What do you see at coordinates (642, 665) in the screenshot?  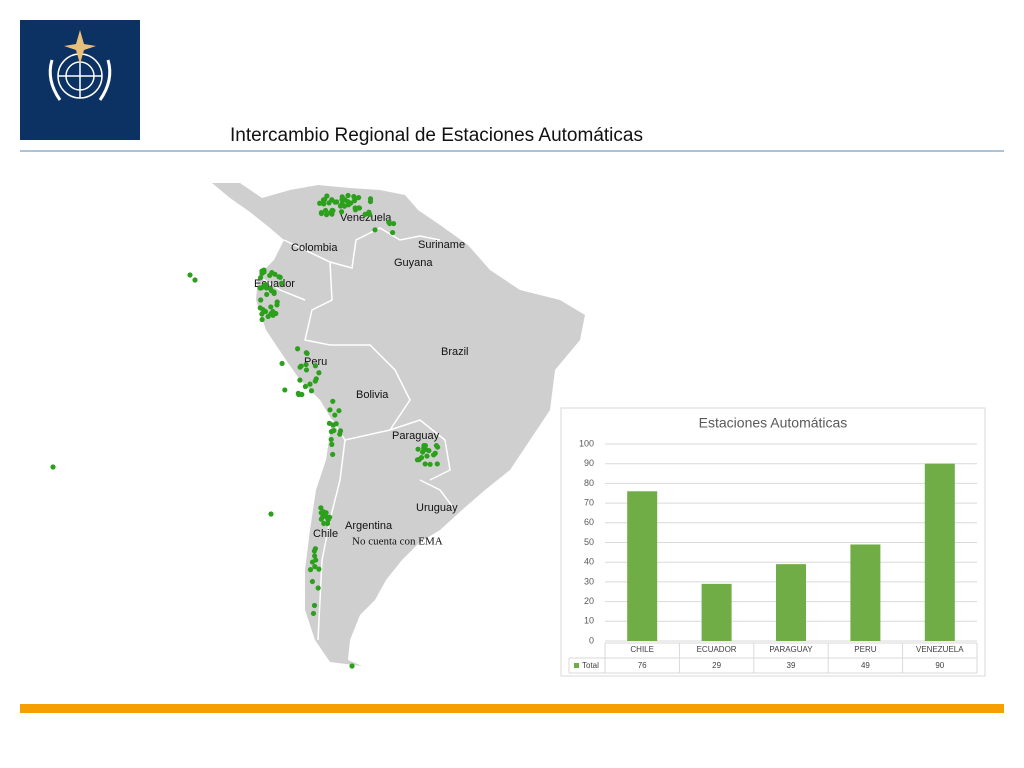 I see `table-value: 76` at bounding box center [642, 665].